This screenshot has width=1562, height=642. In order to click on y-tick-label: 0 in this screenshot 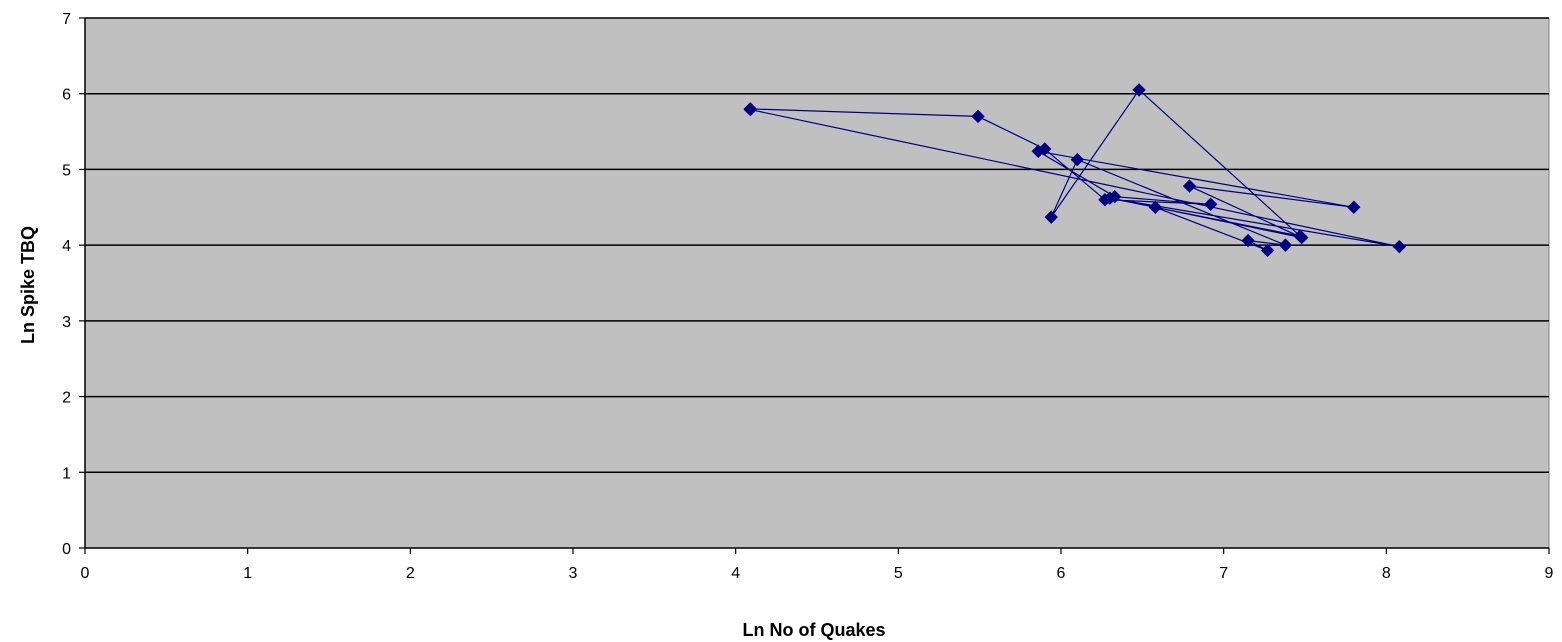, I will do `click(66, 549)`.